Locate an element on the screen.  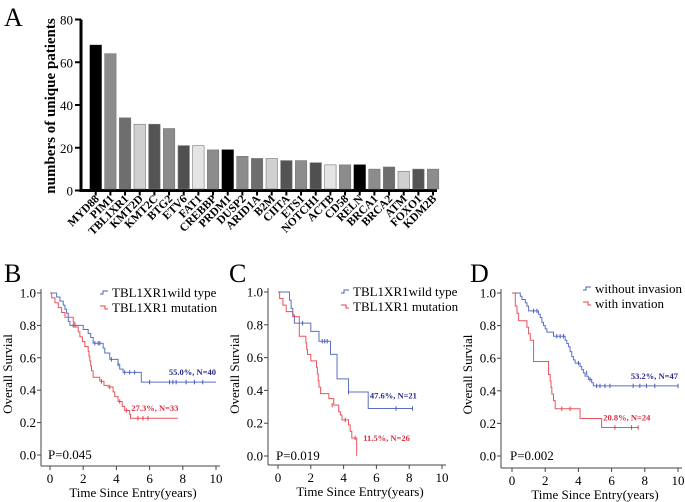
bar-reln is located at coordinates (359, 177).